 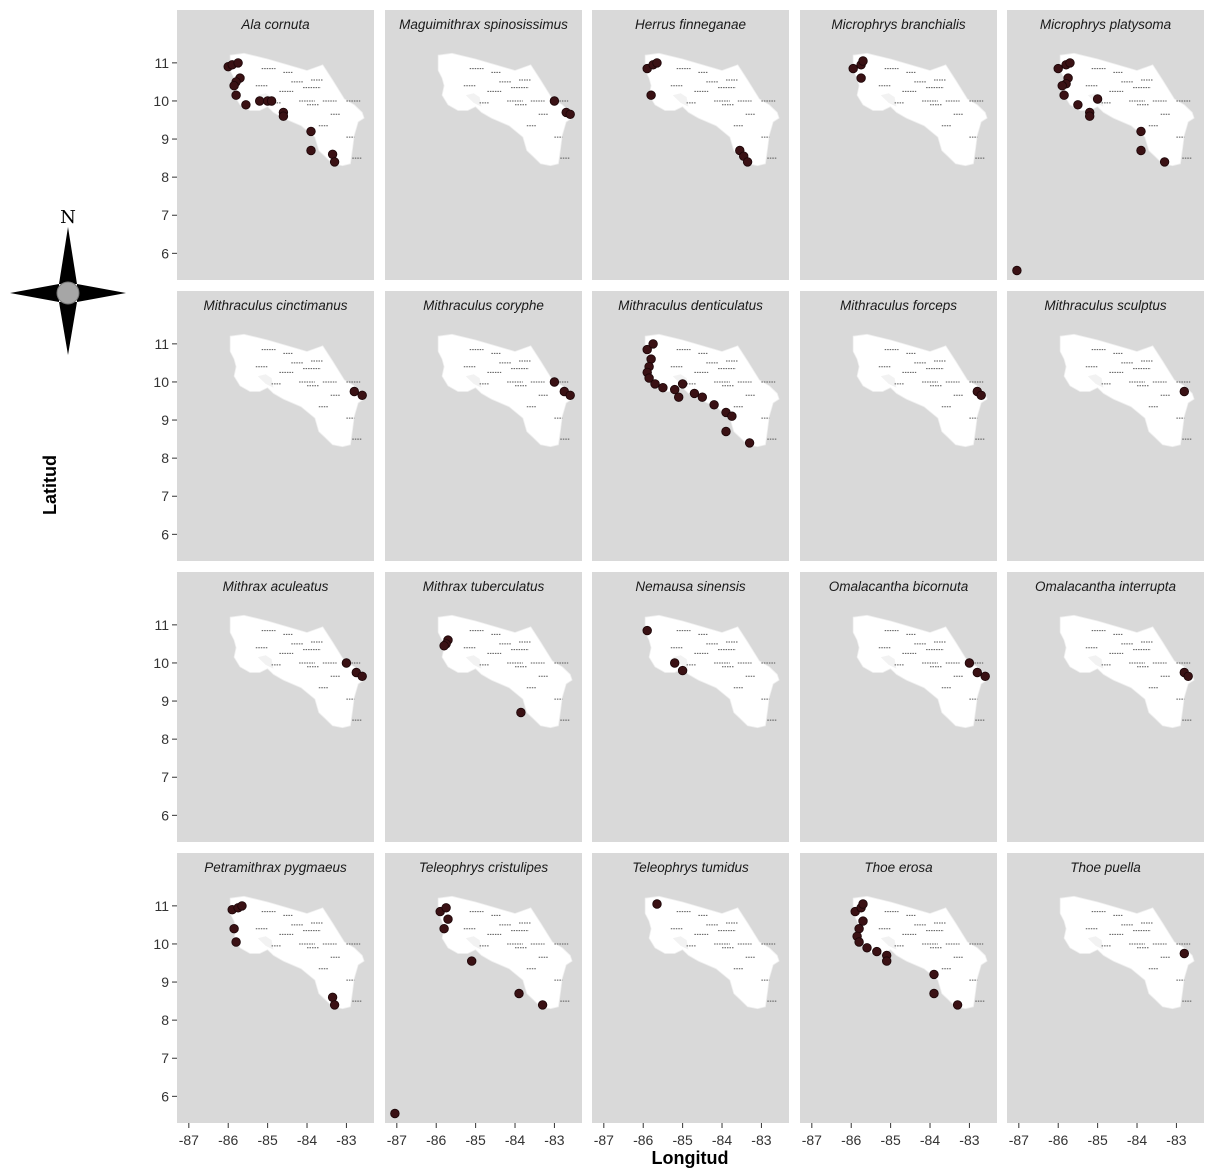 I want to click on facet-panel: Petramithrax pygmaeus, so click(x=275, y=988).